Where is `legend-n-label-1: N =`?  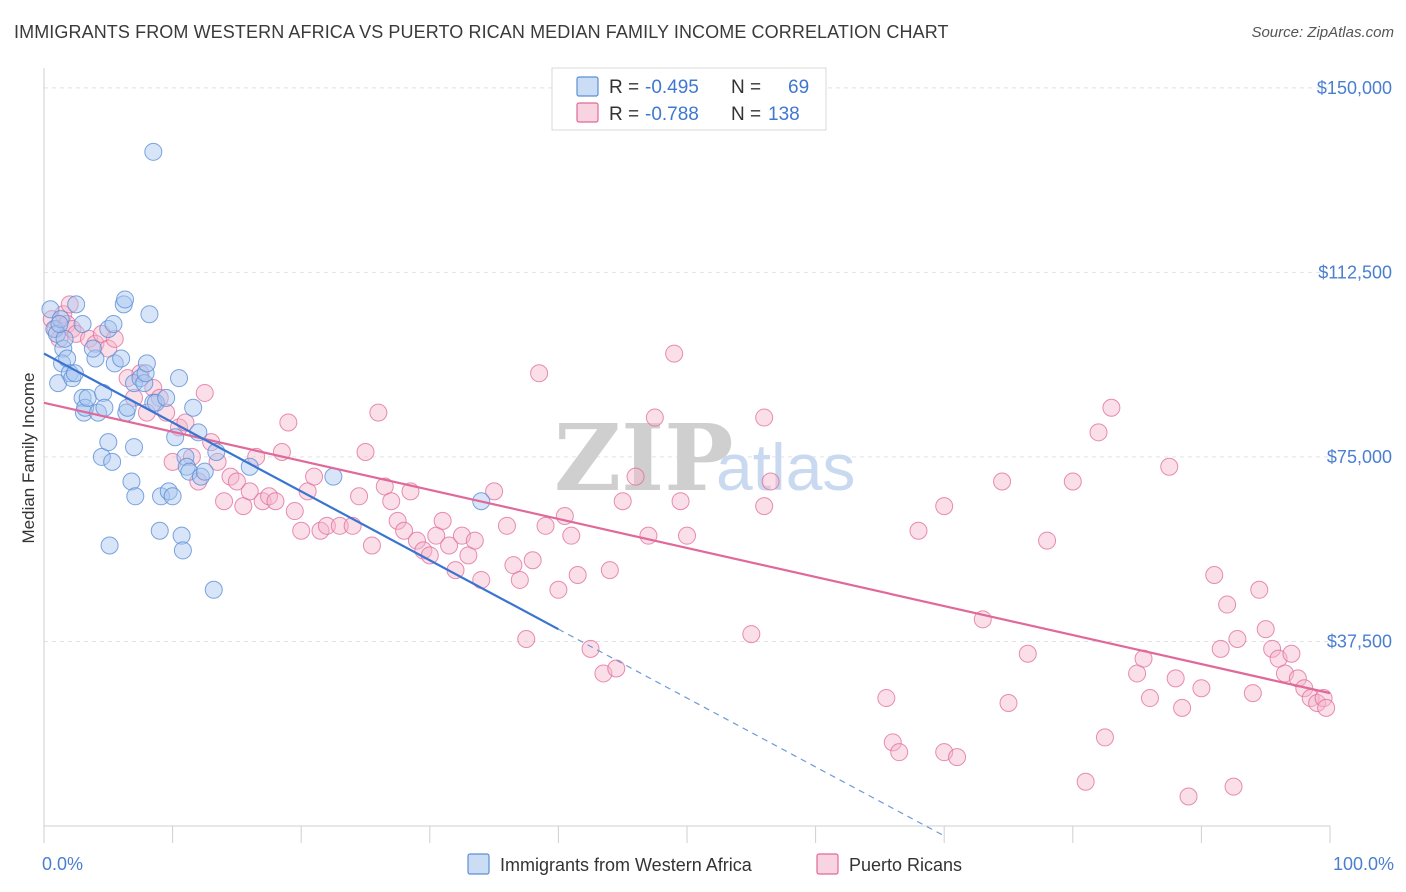 legend-n-label-1: N = is located at coordinates (746, 87).